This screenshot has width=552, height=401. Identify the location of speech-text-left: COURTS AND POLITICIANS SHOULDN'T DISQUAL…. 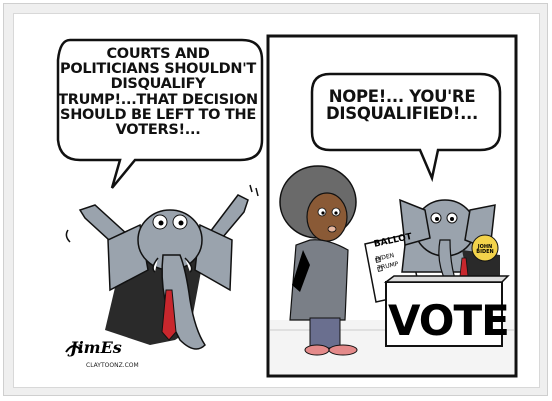
(158, 92).